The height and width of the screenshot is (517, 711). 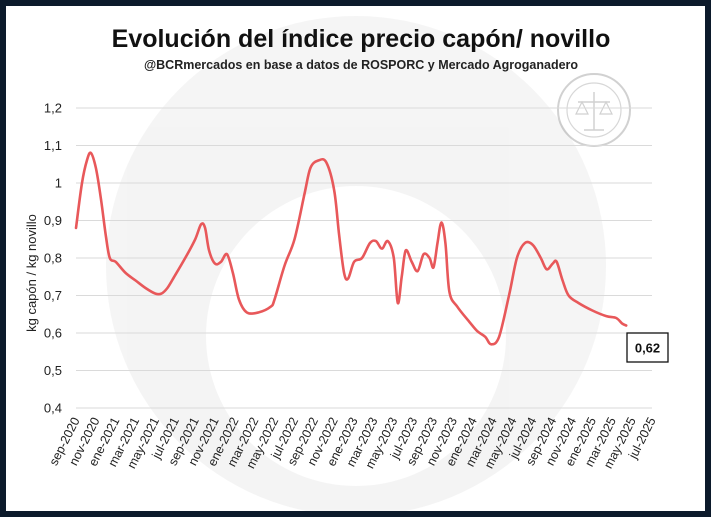 I want to click on y-tick-label: 0,5, so click(x=53, y=370).